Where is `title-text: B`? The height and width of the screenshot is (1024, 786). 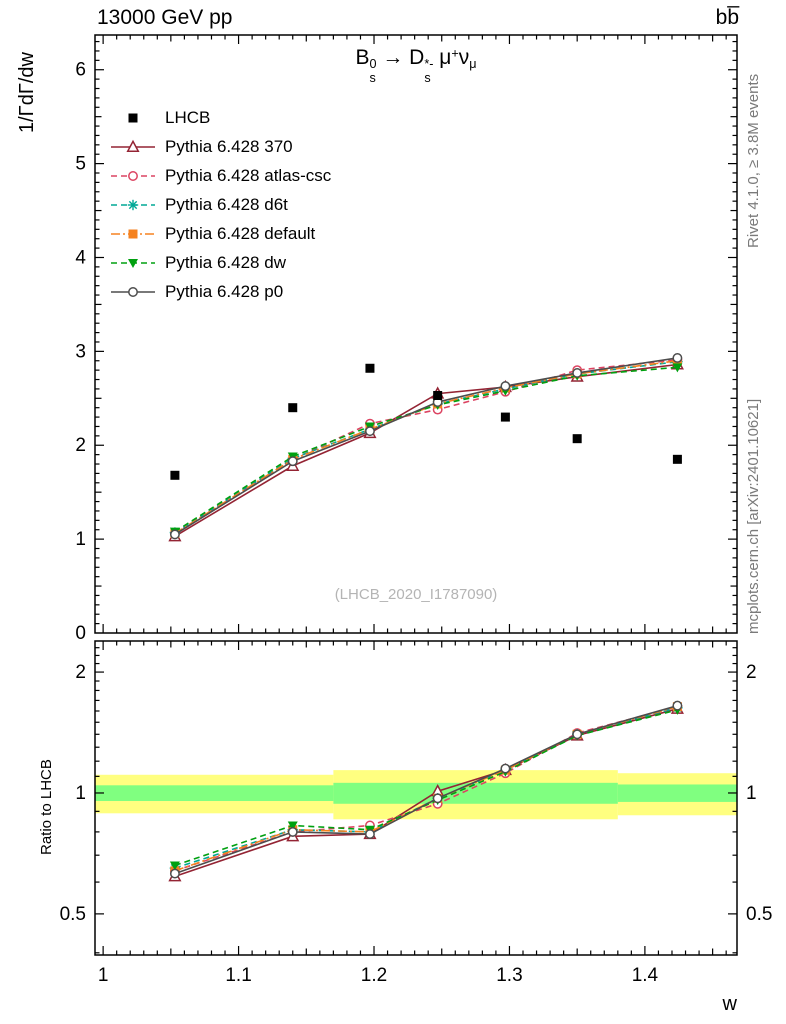
title-text: B is located at coordinates (362, 57).